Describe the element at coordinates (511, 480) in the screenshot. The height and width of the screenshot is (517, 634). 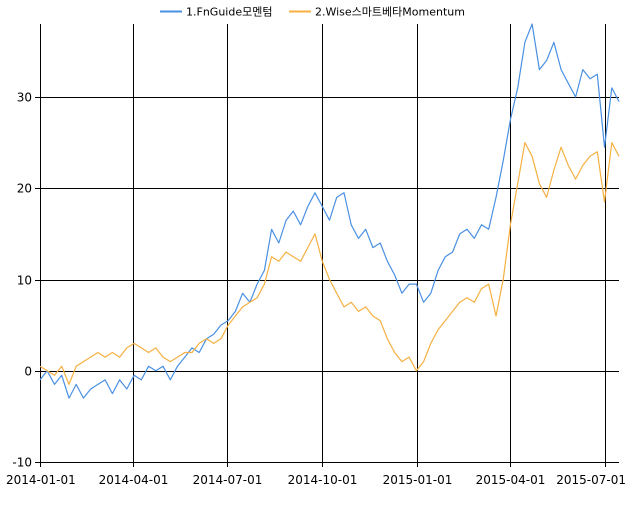
I see `x-tick-label: 2015-04-01` at that location.